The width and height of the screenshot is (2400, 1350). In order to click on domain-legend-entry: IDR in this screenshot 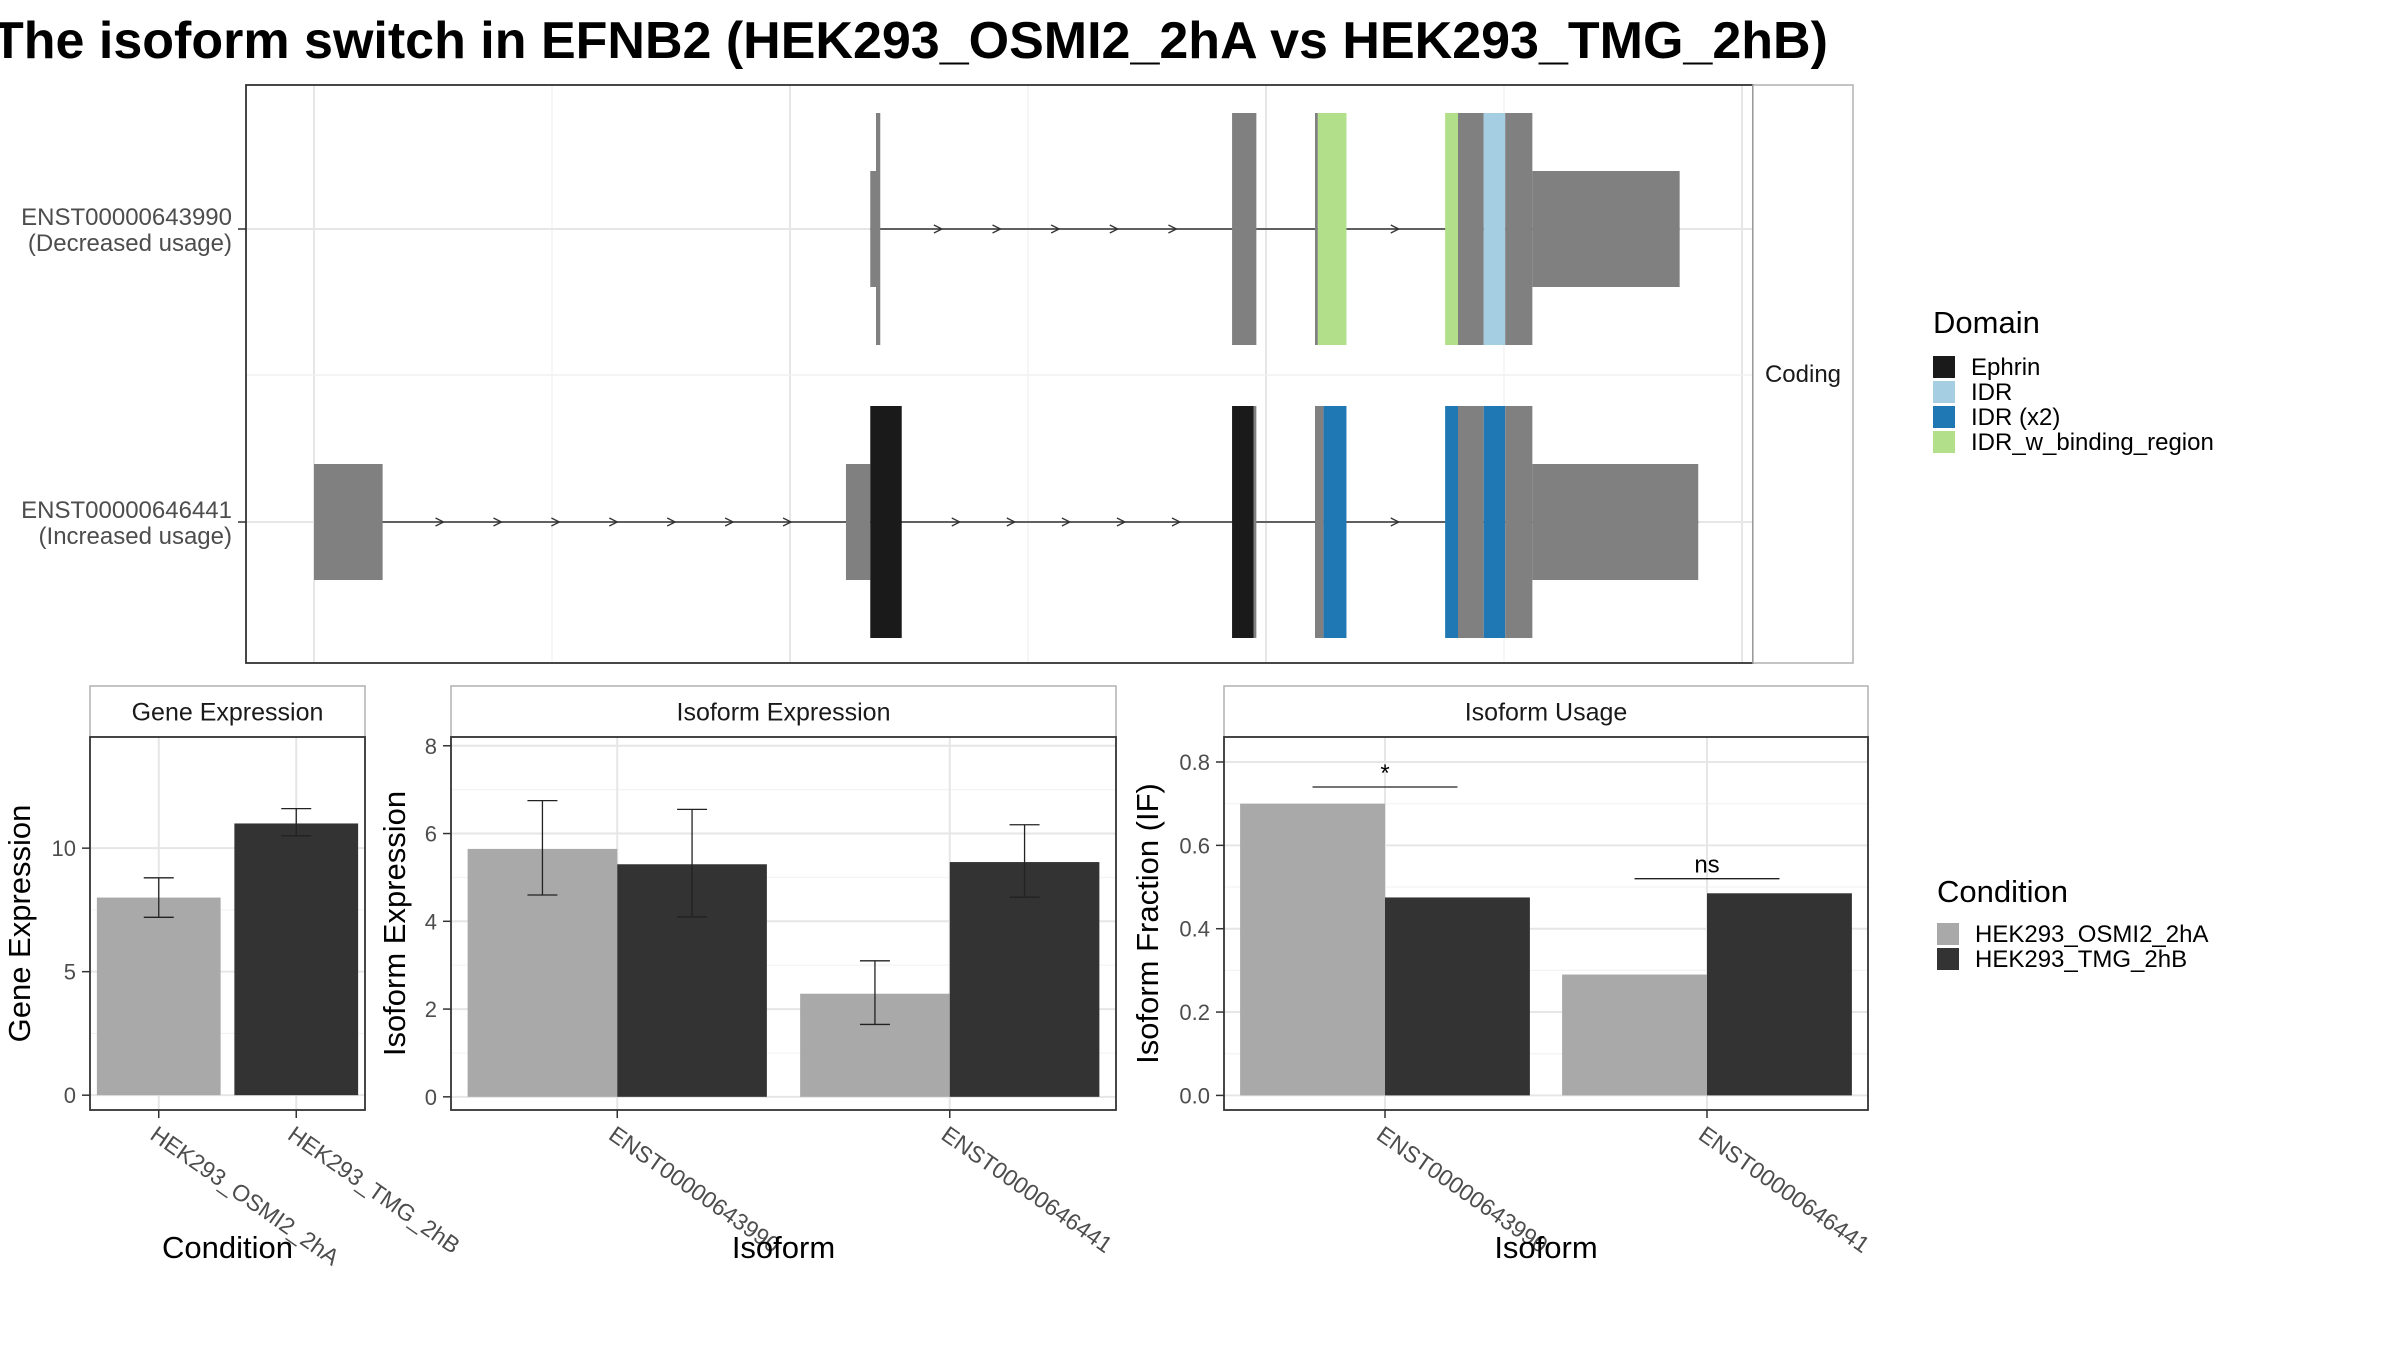, I will do `click(1991, 392)`.